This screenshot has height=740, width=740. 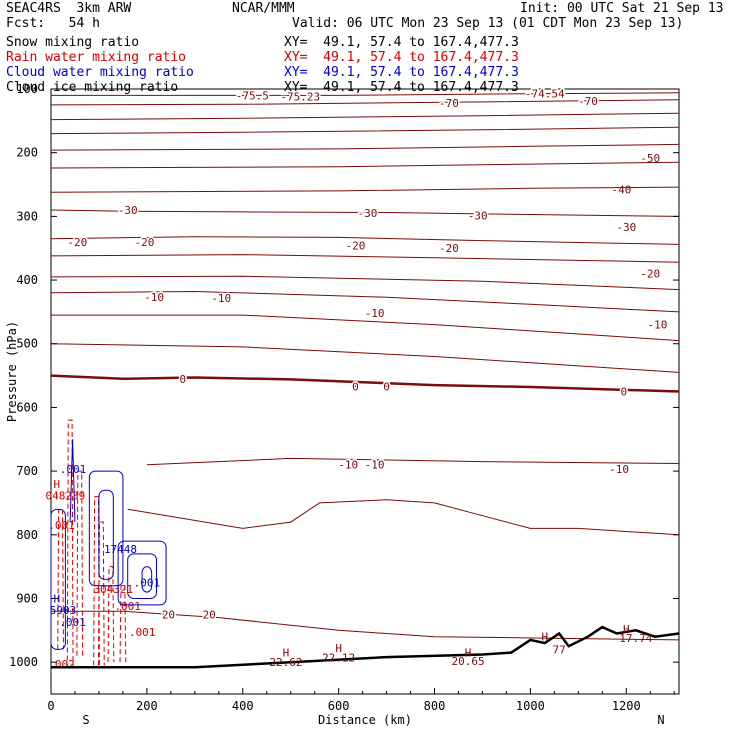 What do you see at coordinates (622, 190) in the screenshot?
I see `isotherm-label: -40` at bounding box center [622, 190].